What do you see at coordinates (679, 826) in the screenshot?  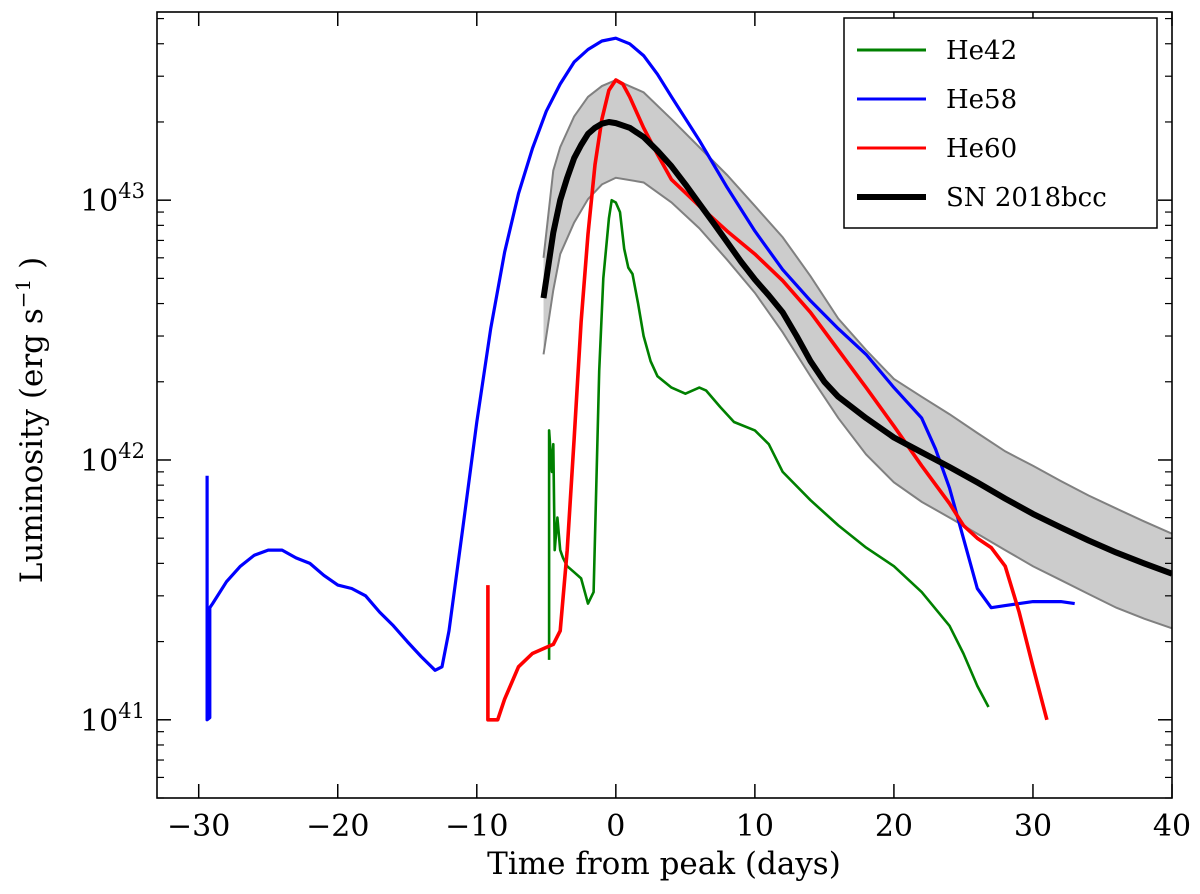 I see `x-tick-labels: −30 −20 −10 0 10 20 30 40` at bounding box center [679, 826].